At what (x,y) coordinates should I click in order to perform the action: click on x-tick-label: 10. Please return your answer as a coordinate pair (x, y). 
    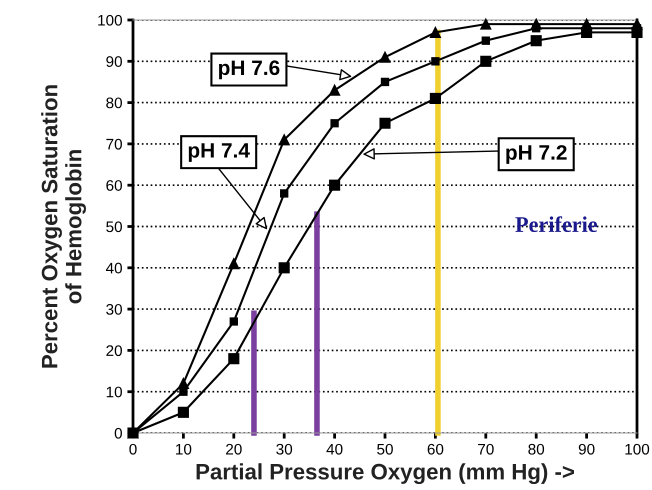
    Looking at the image, I should click on (184, 449).